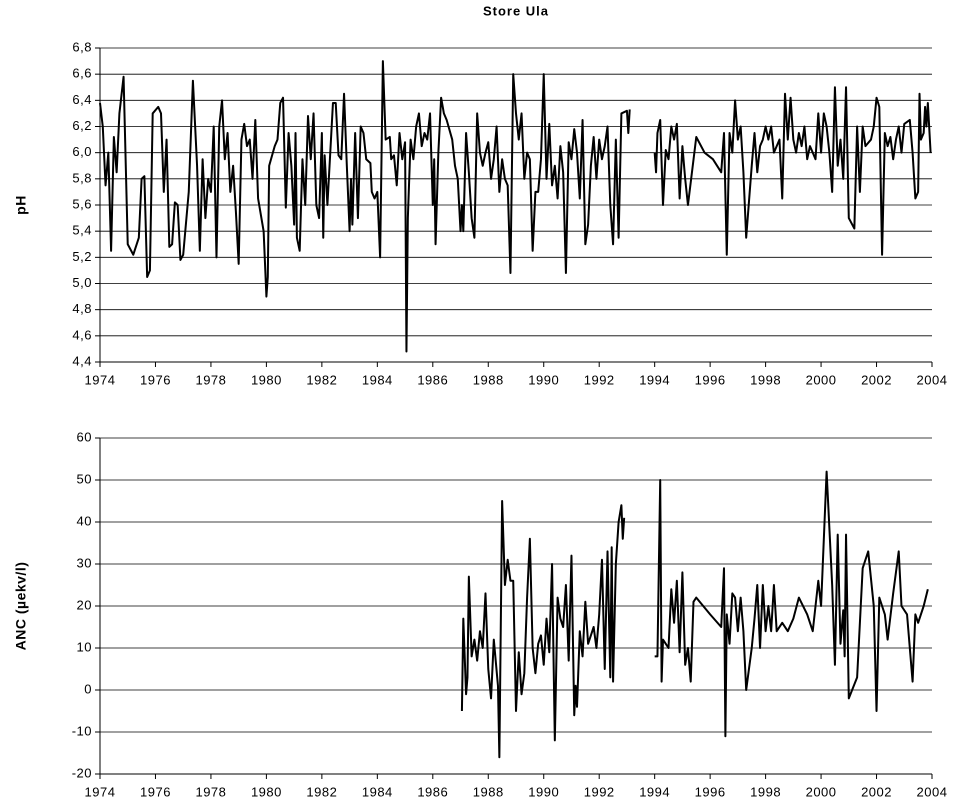 The height and width of the screenshot is (807, 955). I want to click on y-tick-label: 6,4, so click(82, 99).